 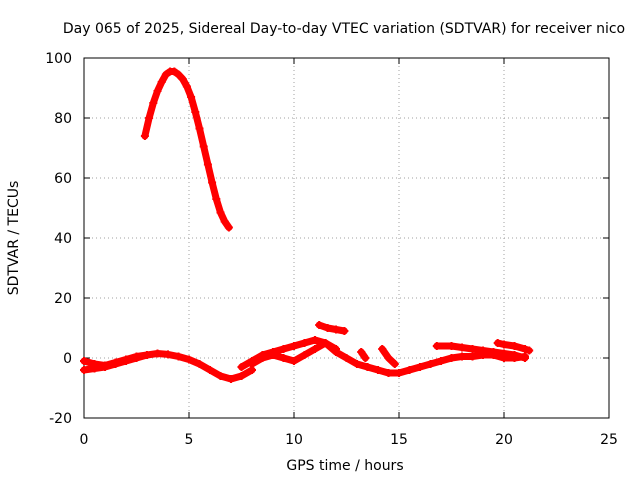 I want to click on x-tick-label: 5, so click(x=189, y=440).